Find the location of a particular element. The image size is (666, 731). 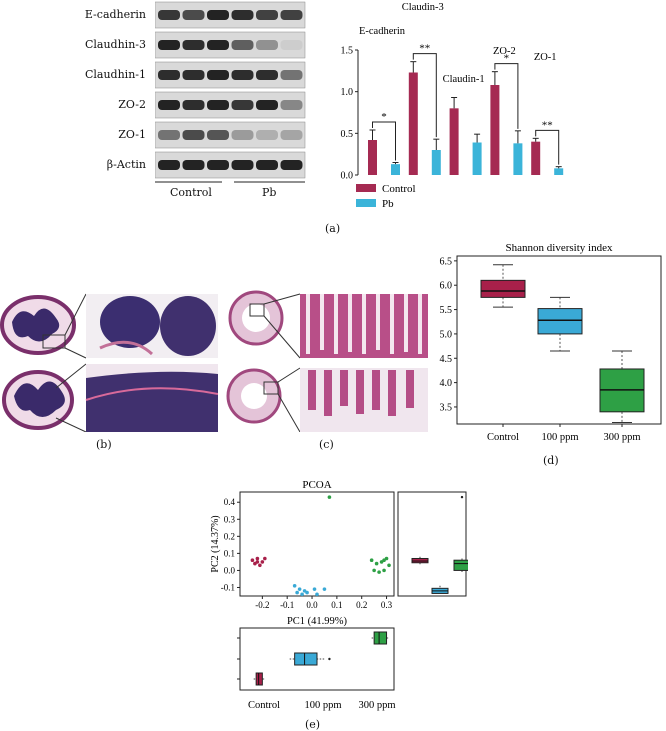

x-tick-label: -0.2 is located at coordinates (262, 605).